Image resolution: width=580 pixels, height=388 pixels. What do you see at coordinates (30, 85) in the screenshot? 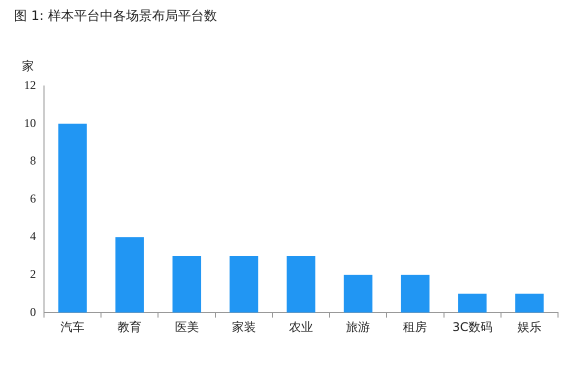
I see `y-tick-label: 12` at bounding box center [30, 85].